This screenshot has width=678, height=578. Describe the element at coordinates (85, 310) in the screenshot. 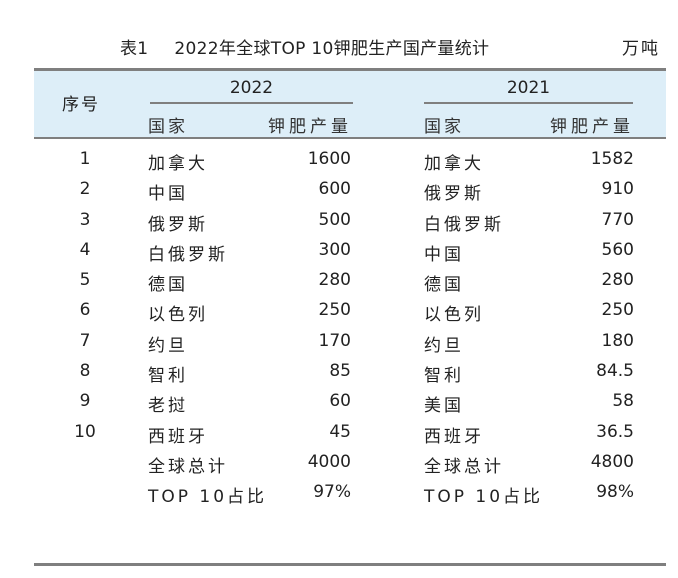

I see `cell-seq: 6` at that location.